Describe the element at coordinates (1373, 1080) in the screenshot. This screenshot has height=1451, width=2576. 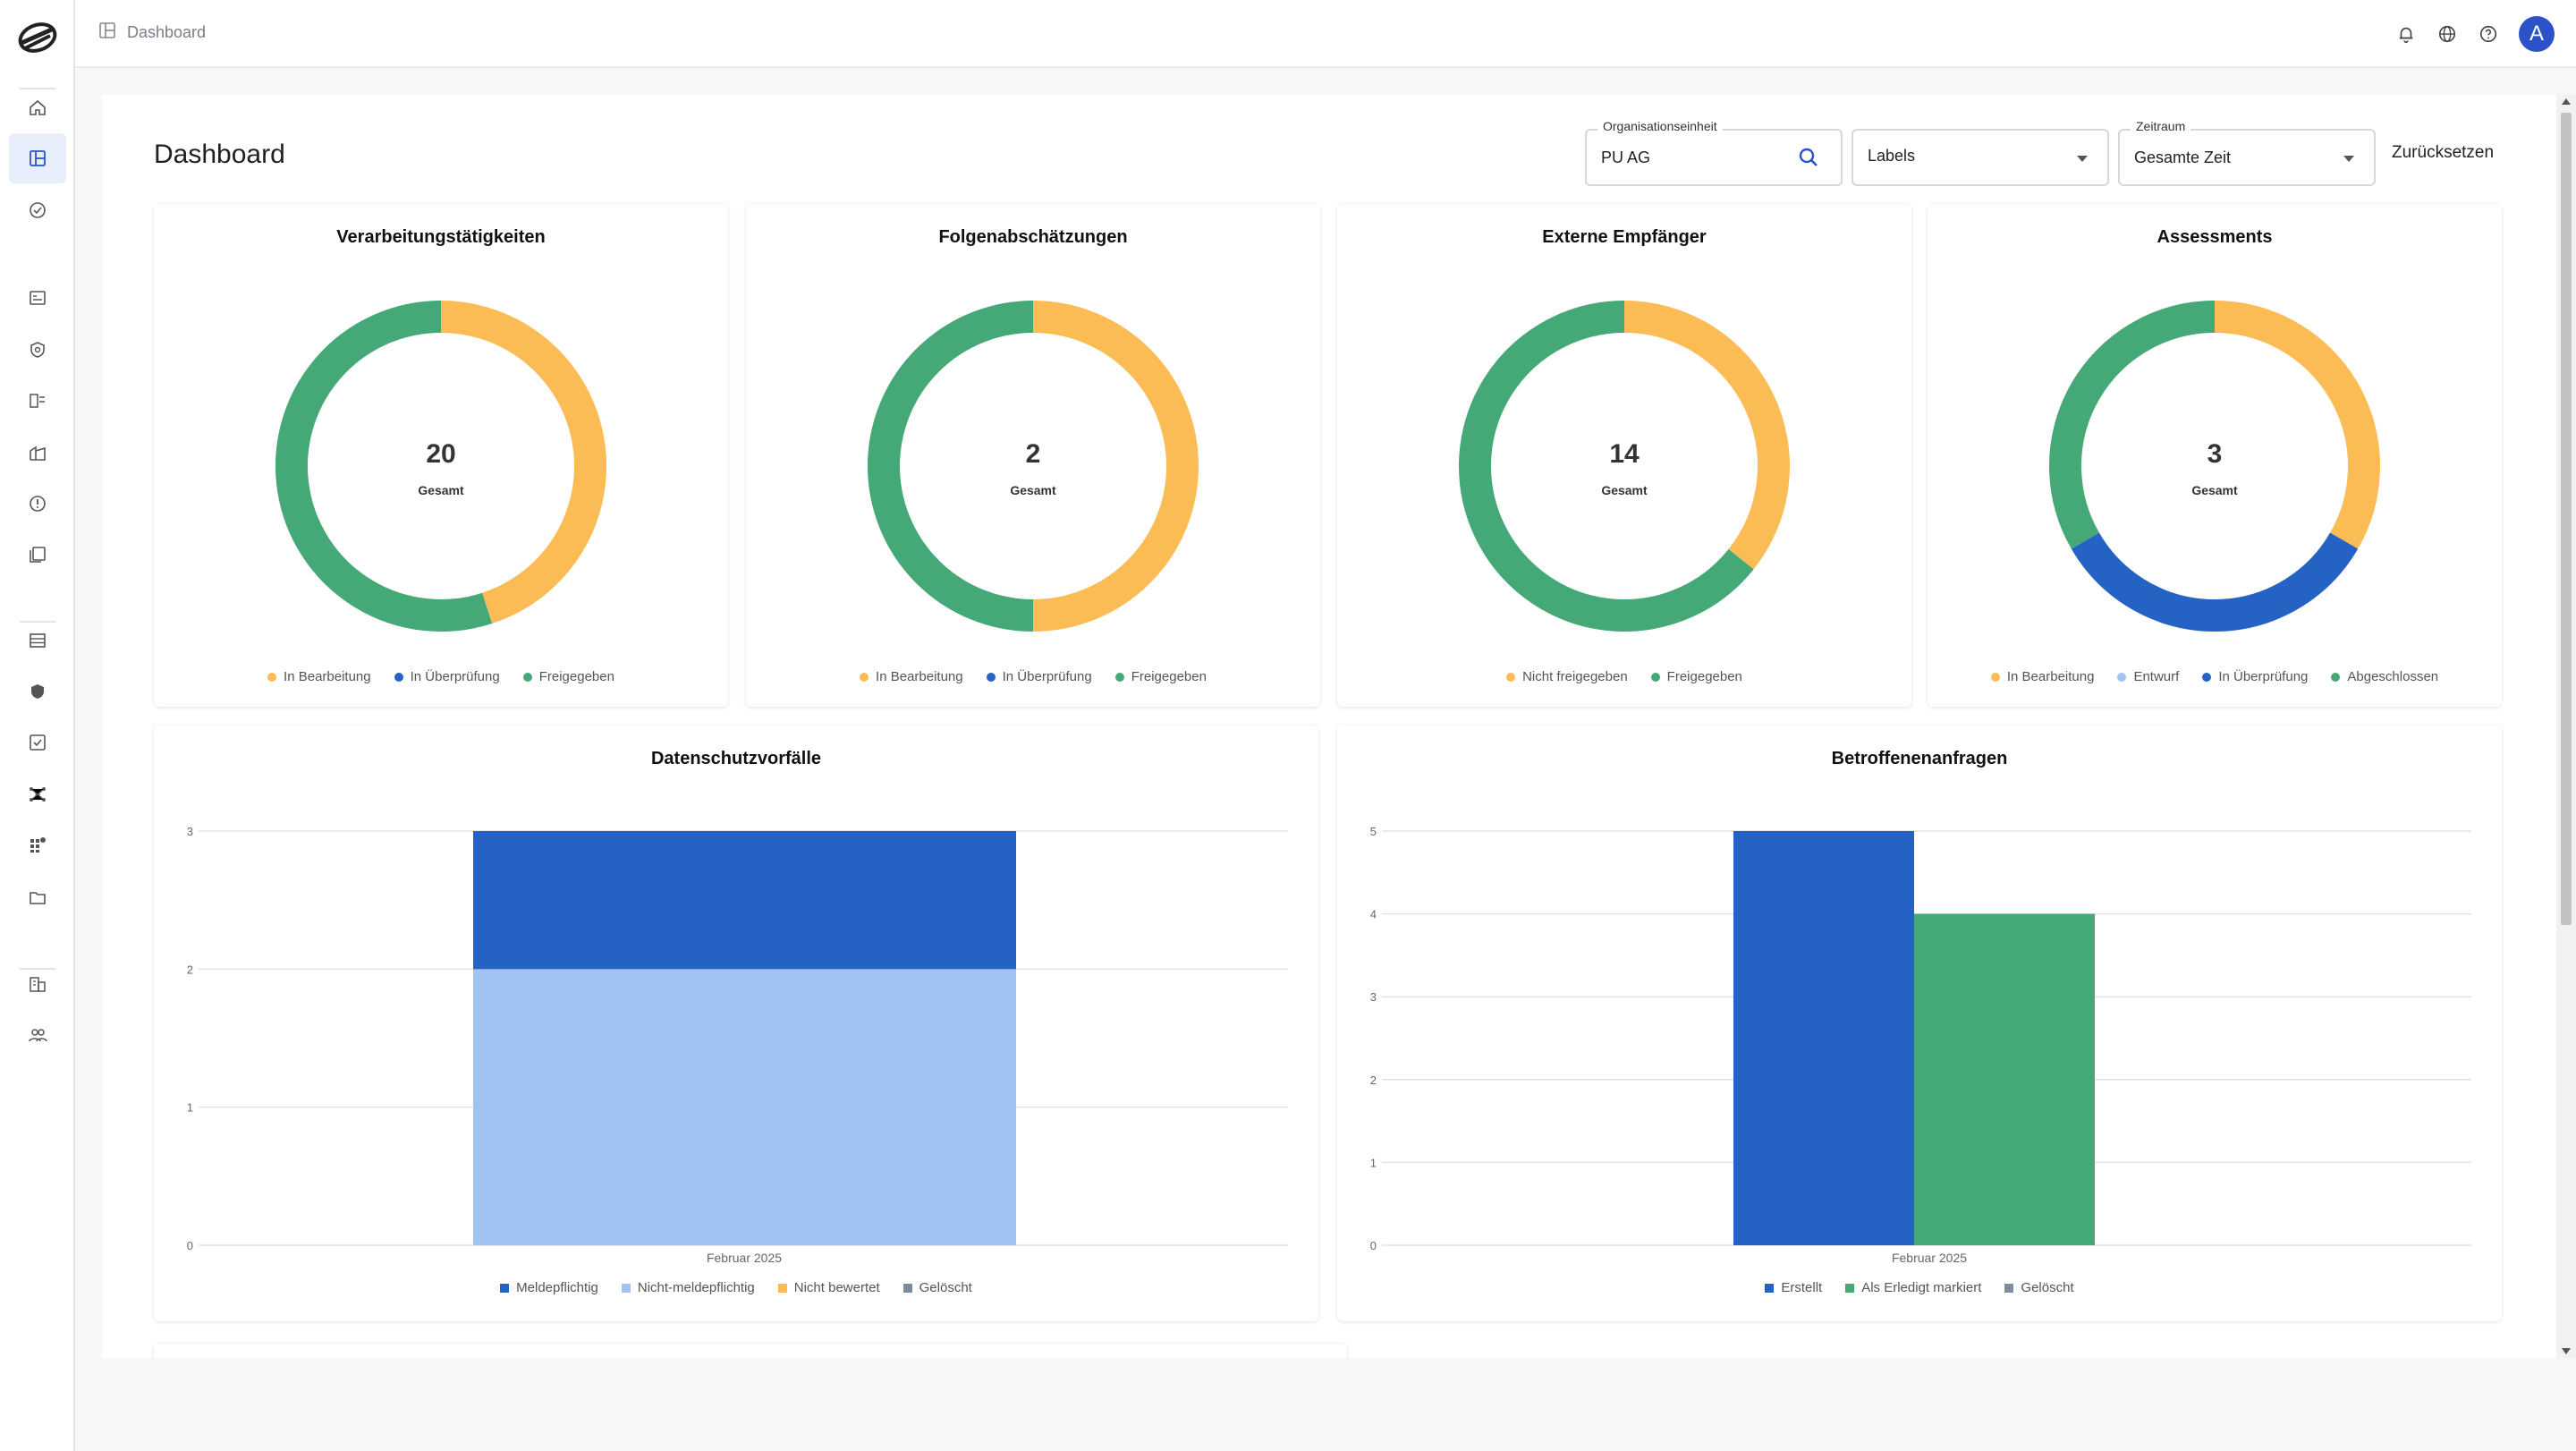
I see `y-tick-label: 2` at that location.